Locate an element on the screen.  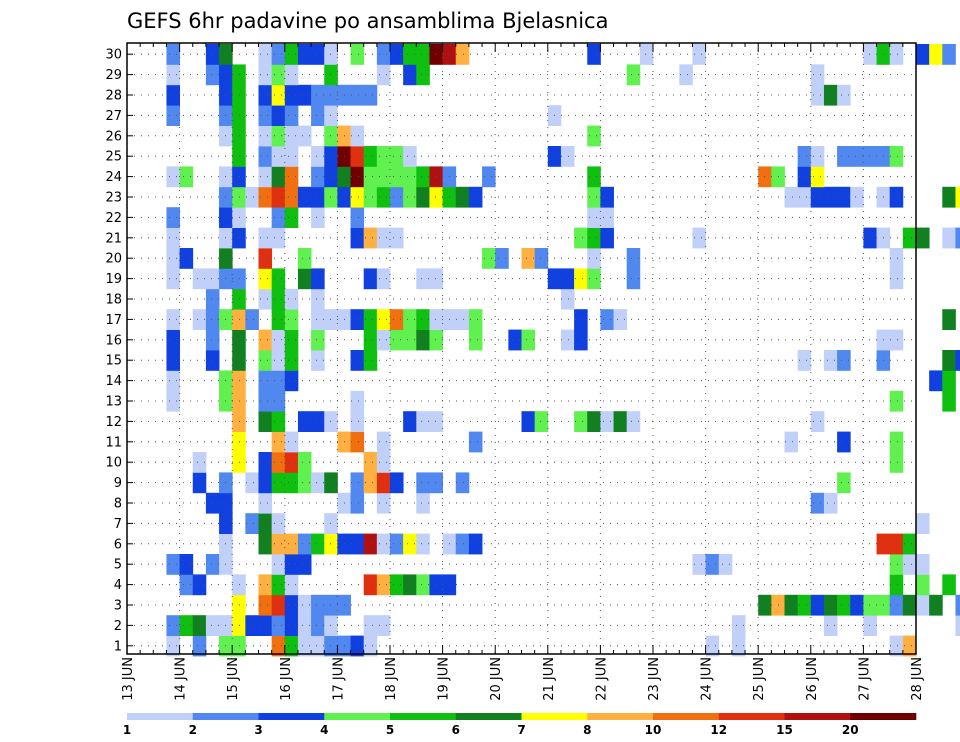
y-tick-label: 3 is located at coordinates (118, 606).